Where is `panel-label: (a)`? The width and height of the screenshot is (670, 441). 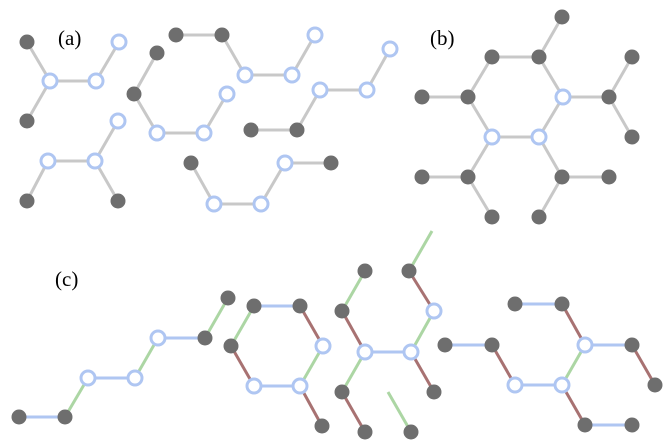 panel-label: (a) is located at coordinates (69, 38).